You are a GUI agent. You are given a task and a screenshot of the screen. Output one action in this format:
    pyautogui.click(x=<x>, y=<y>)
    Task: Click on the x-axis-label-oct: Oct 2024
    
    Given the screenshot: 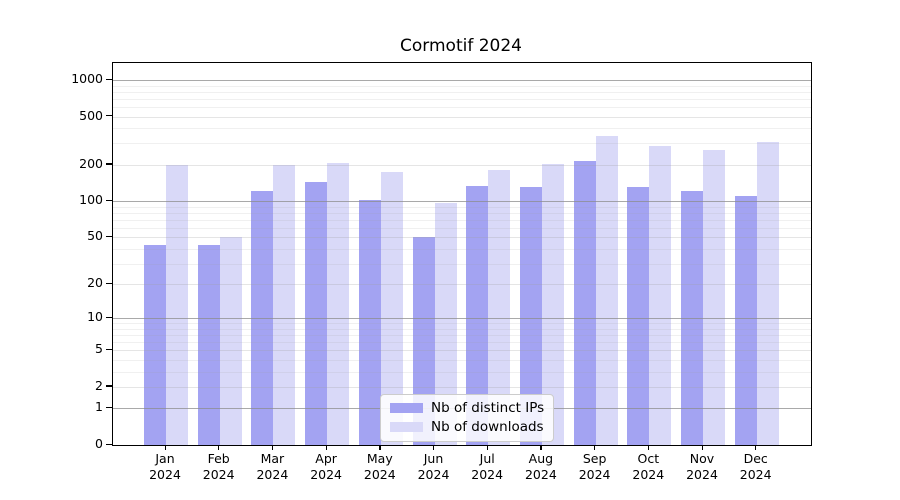 What is the action you would take?
    pyautogui.click(x=648, y=466)
    